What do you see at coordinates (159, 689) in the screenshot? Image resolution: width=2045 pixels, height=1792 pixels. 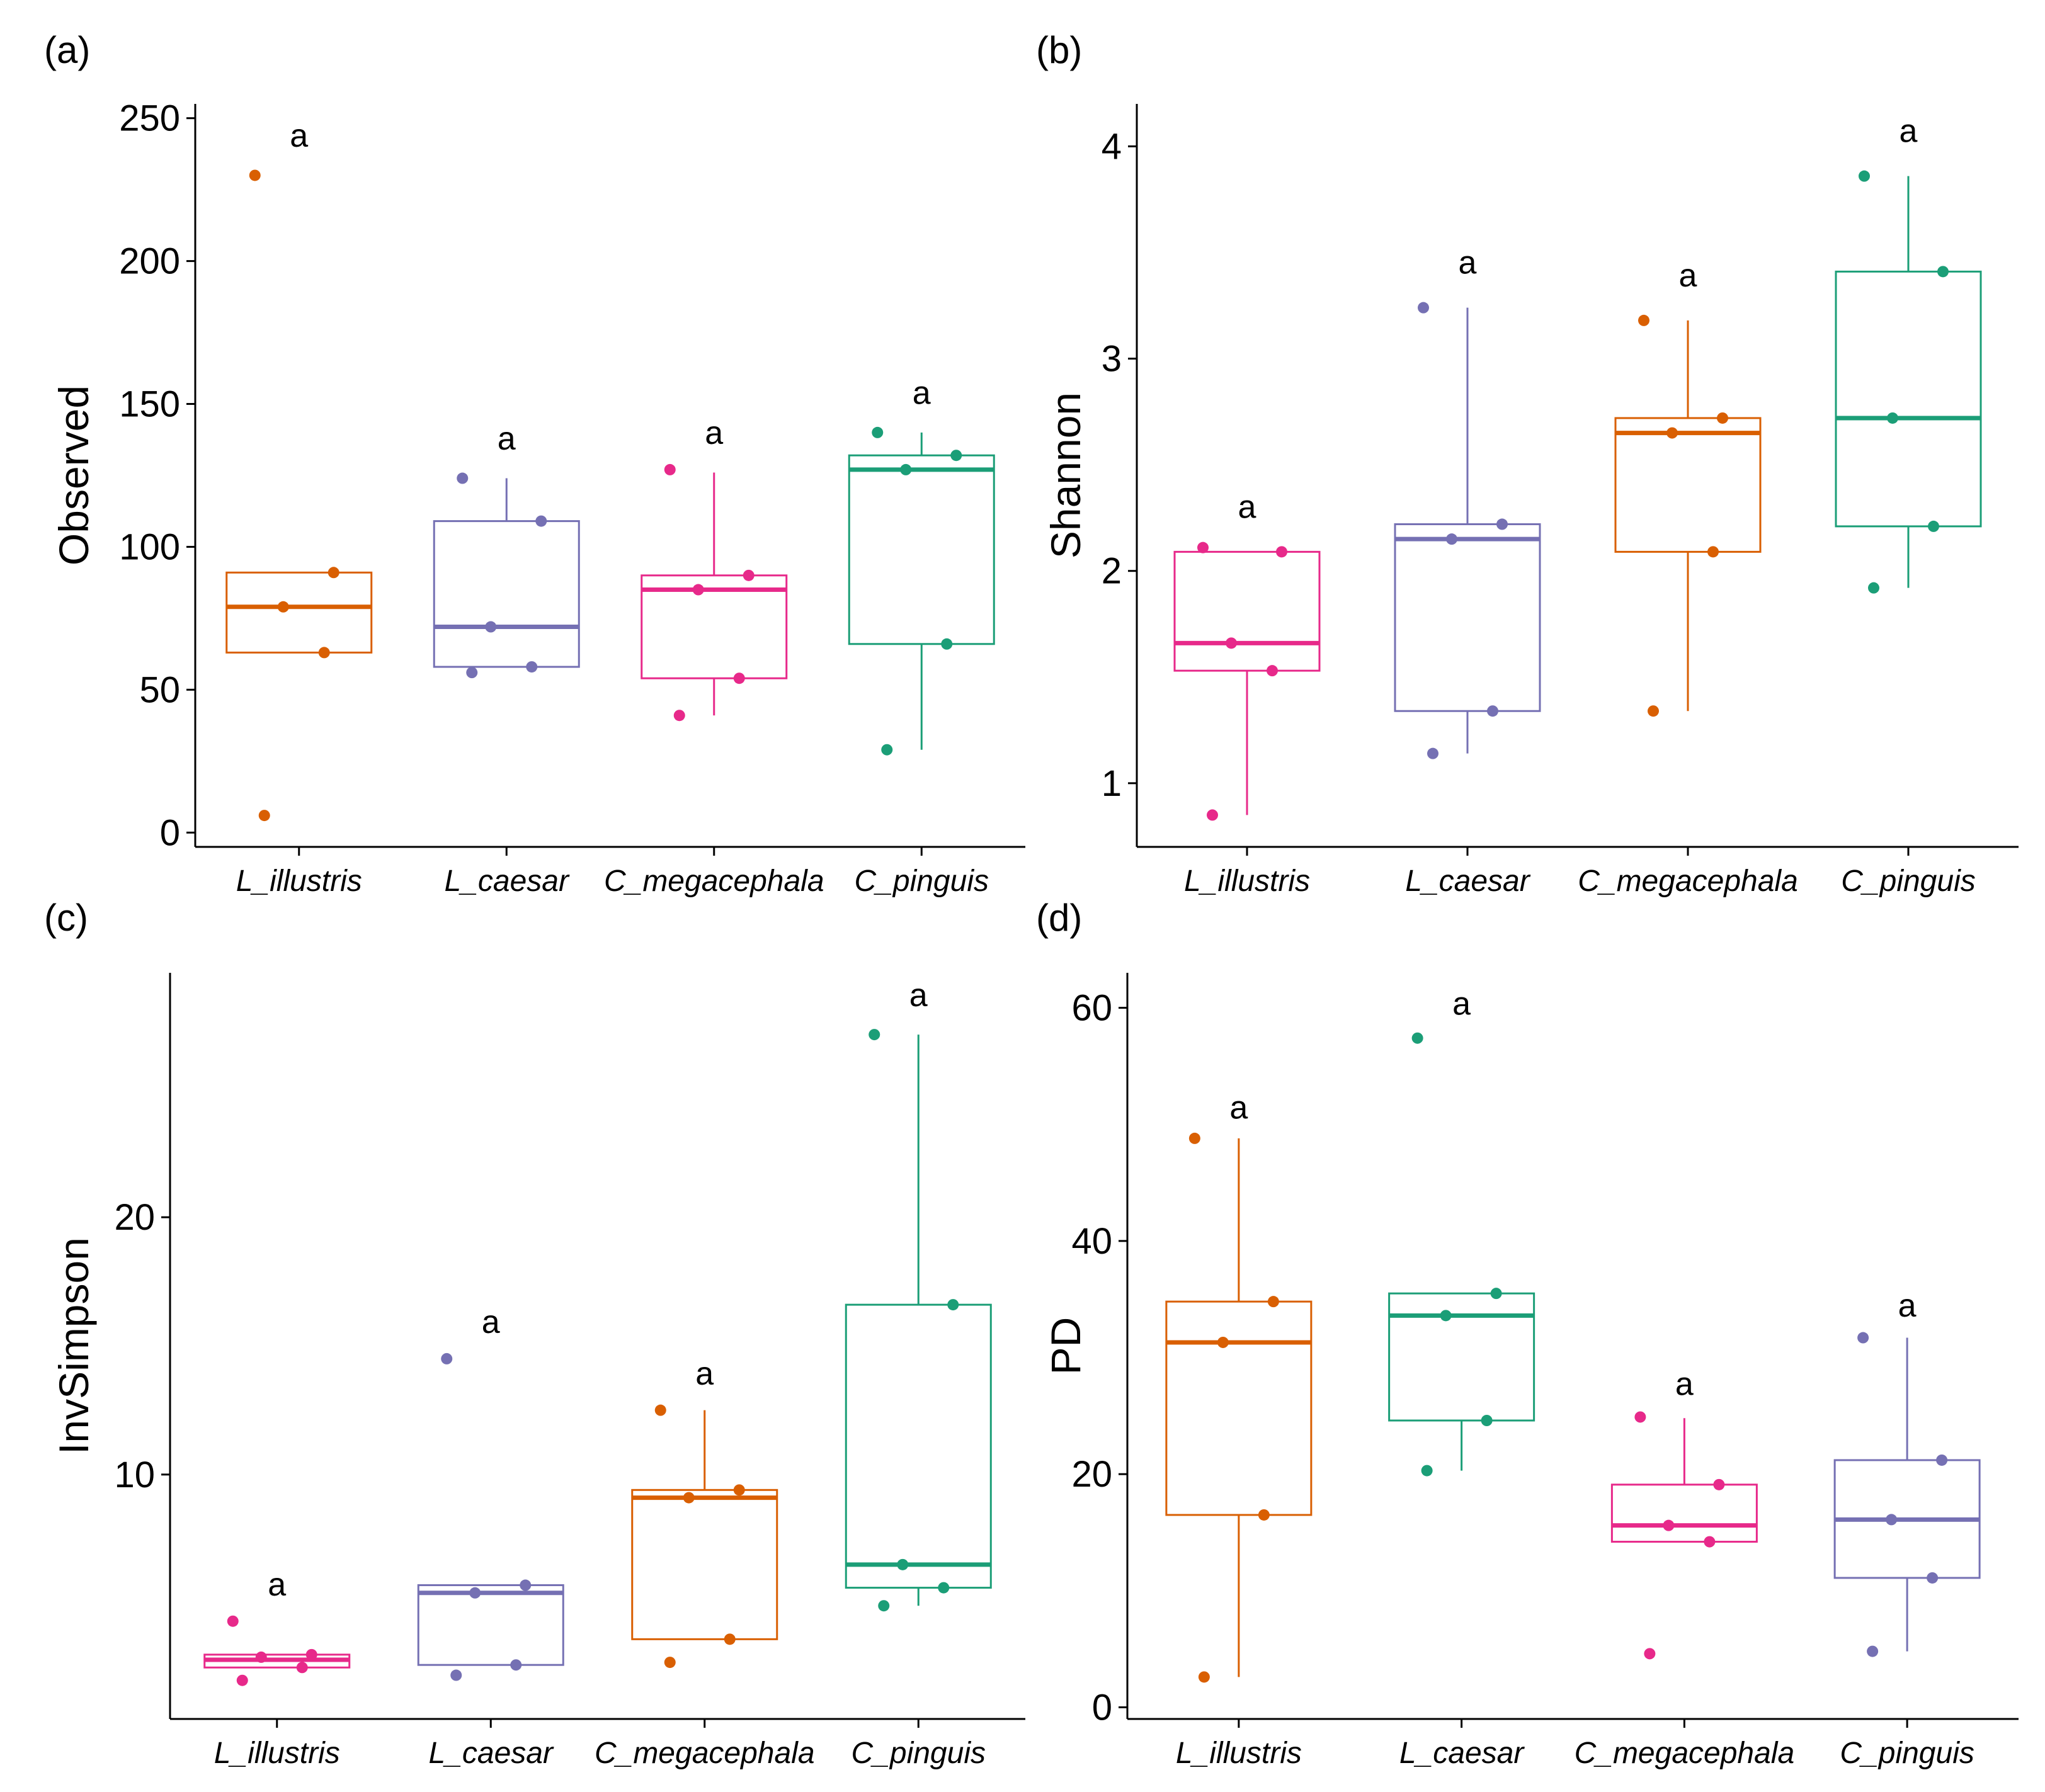 I see `y-tick-label: 50` at bounding box center [159, 689].